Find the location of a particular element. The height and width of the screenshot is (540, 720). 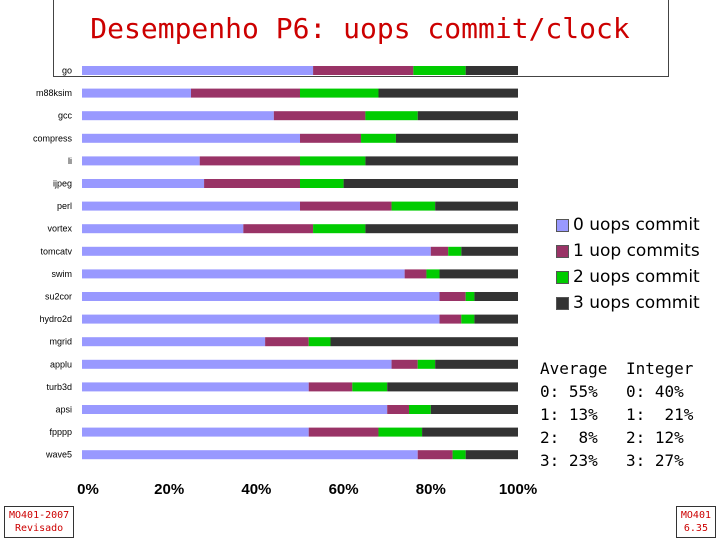

average-integer-column: Integer 0: 40% 1: 21% 2: 12% 3: 27% is located at coordinates (669, 414).